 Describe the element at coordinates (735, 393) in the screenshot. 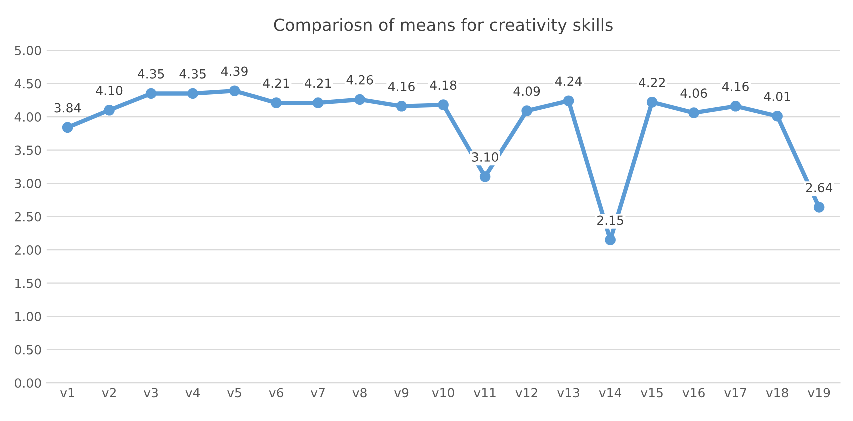

I see `x-tick-label: v17` at that location.